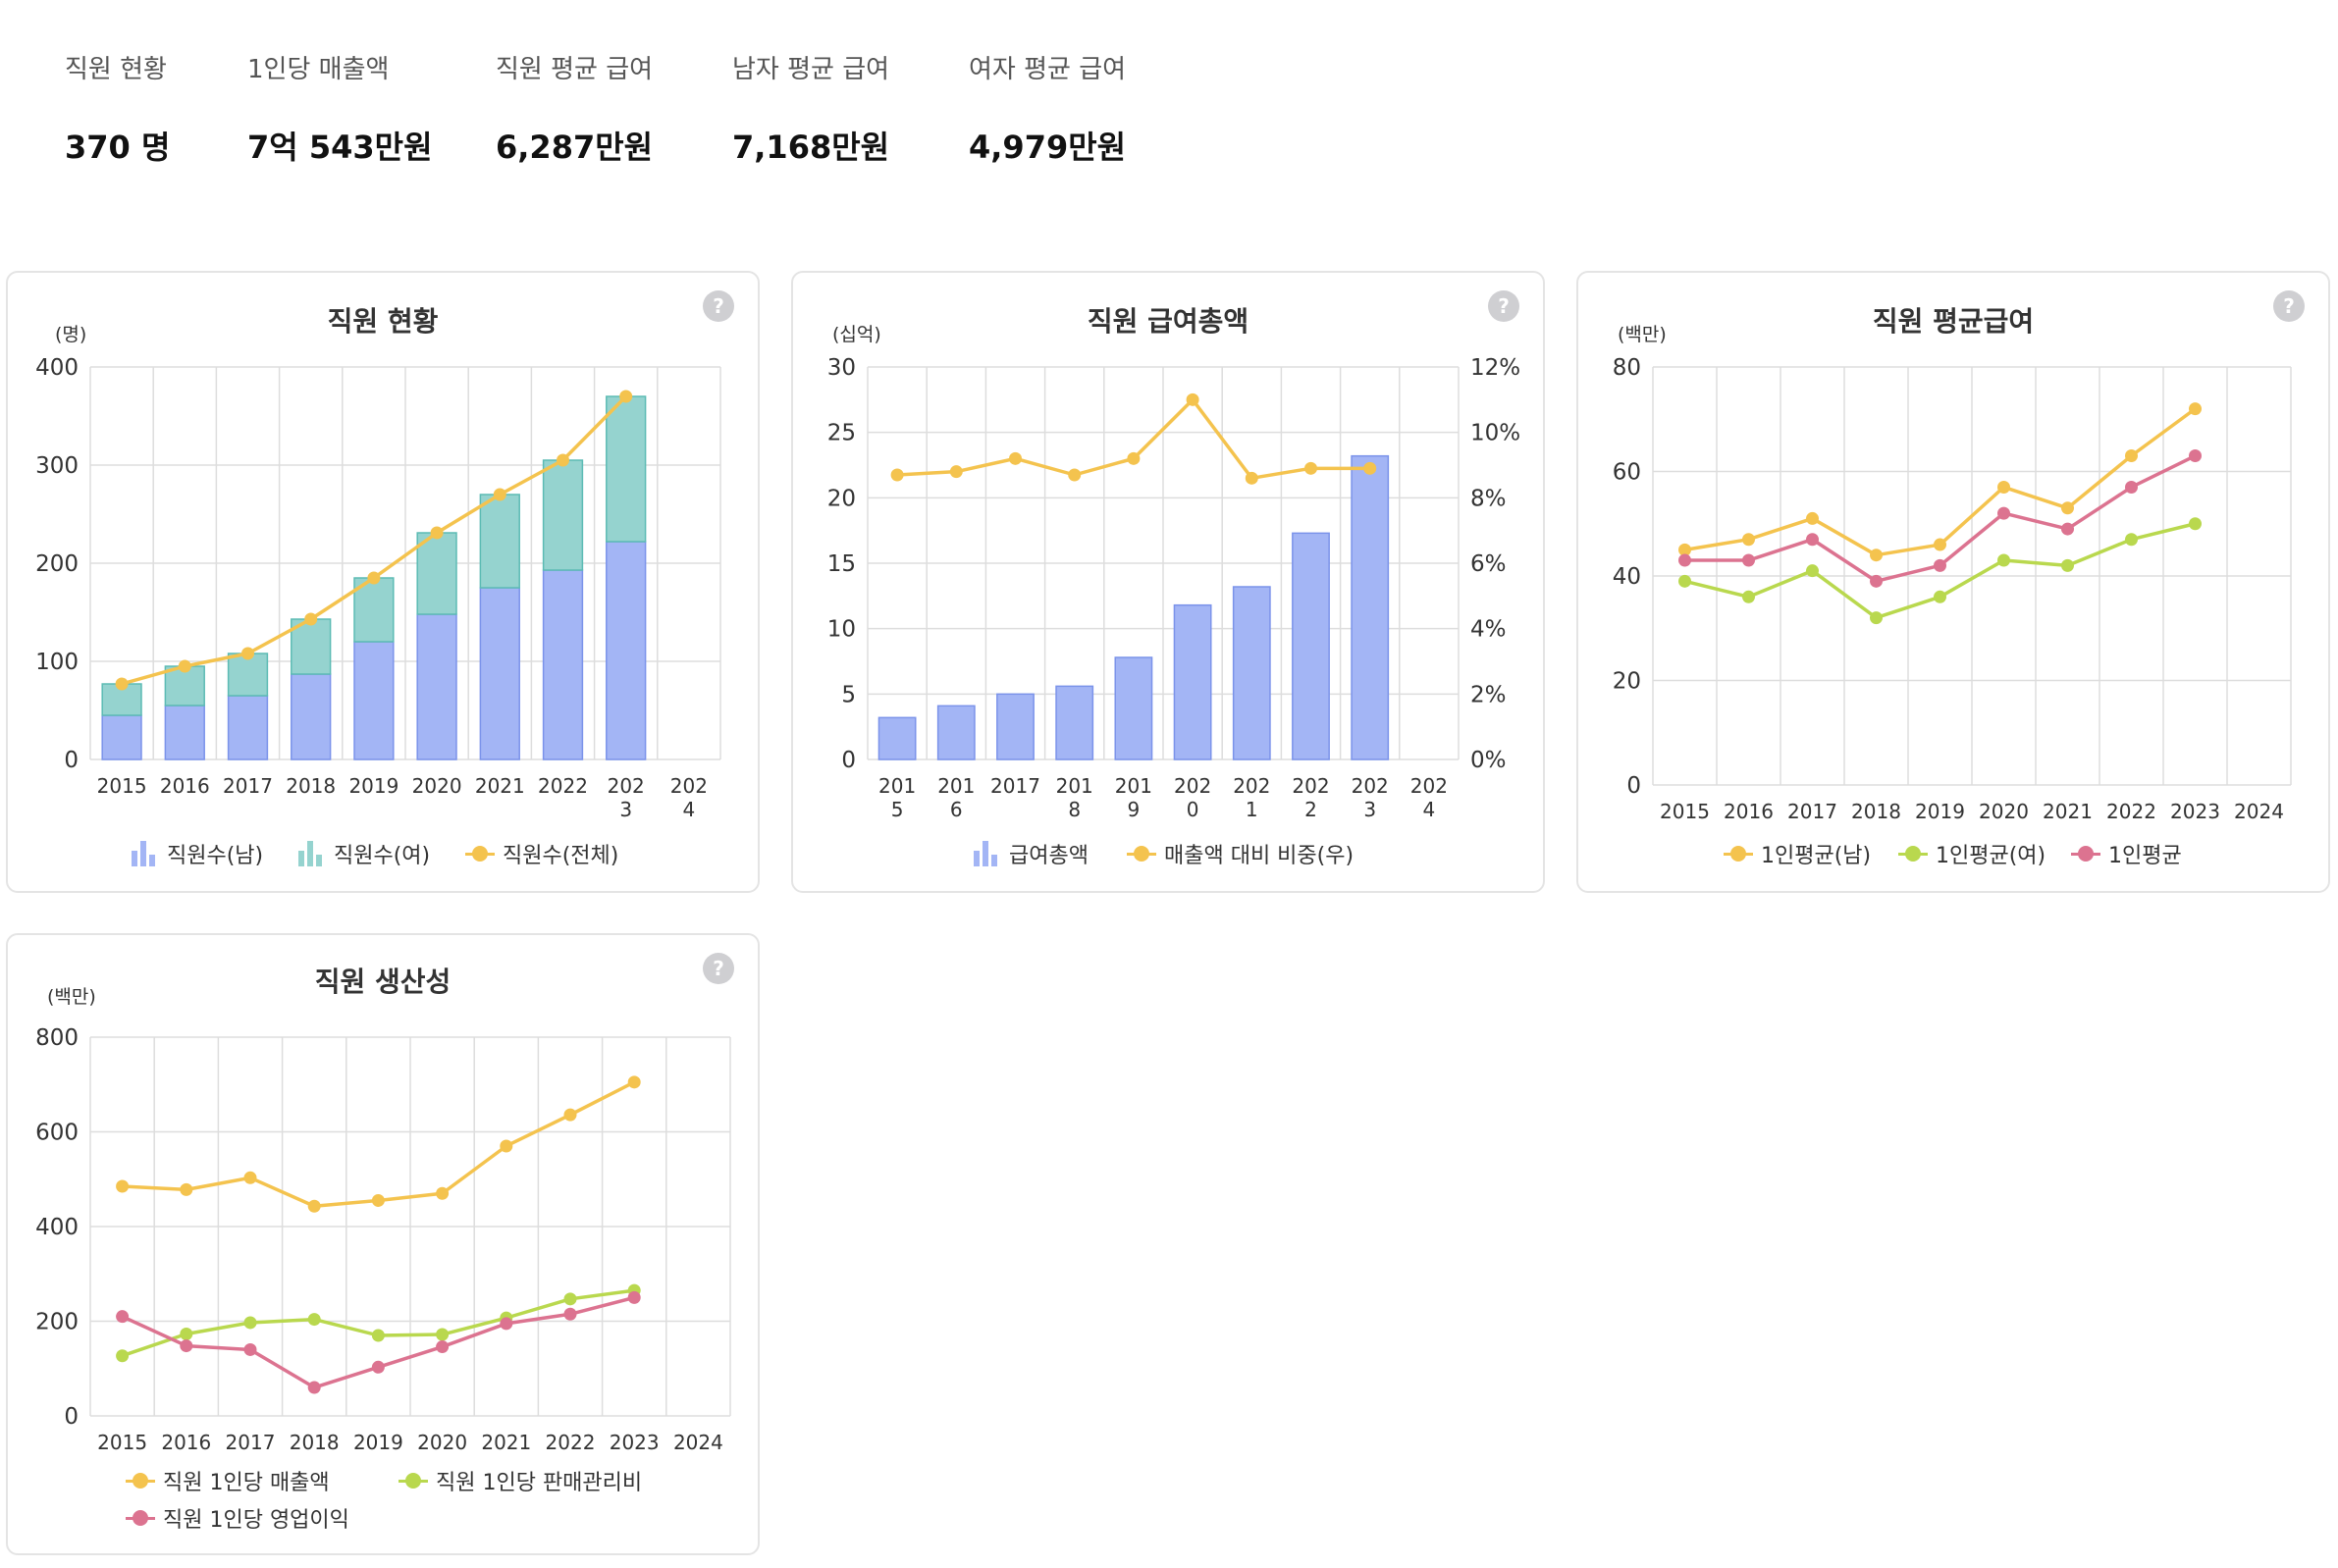 This screenshot has width=2338, height=1568. Describe the element at coordinates (383, 321) in the screenshot. I see `chart-title: 직원 현황` at that location.